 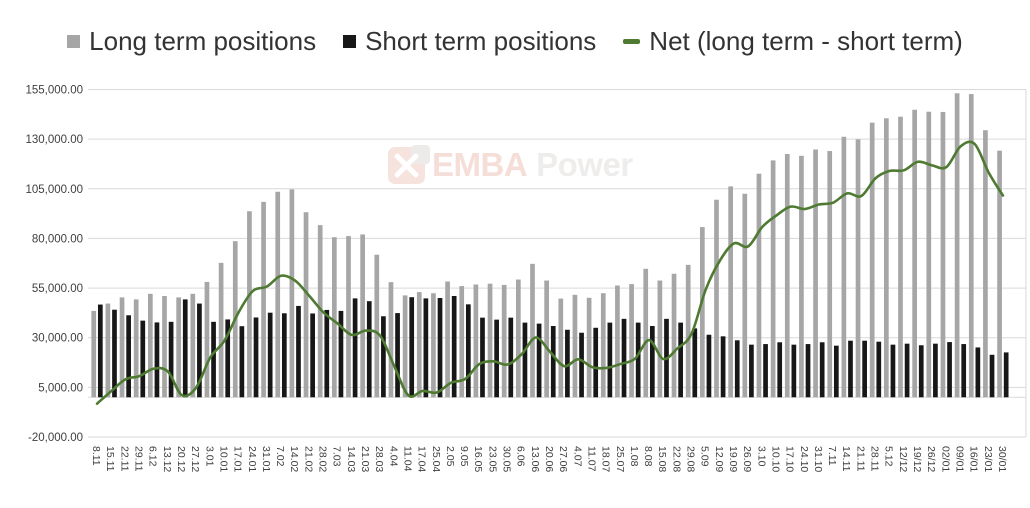 I want to click on svg-text: 27.12, so click(x=195, y=459).